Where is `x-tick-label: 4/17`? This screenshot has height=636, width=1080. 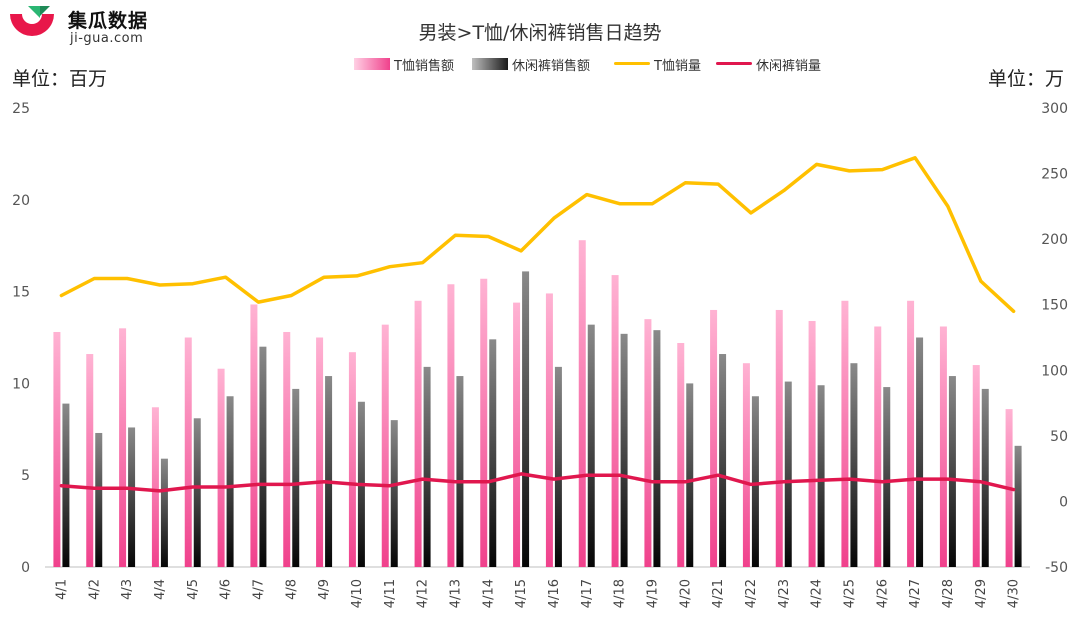 x-tick-label: 4/17 is located at coordinates (587, 593).